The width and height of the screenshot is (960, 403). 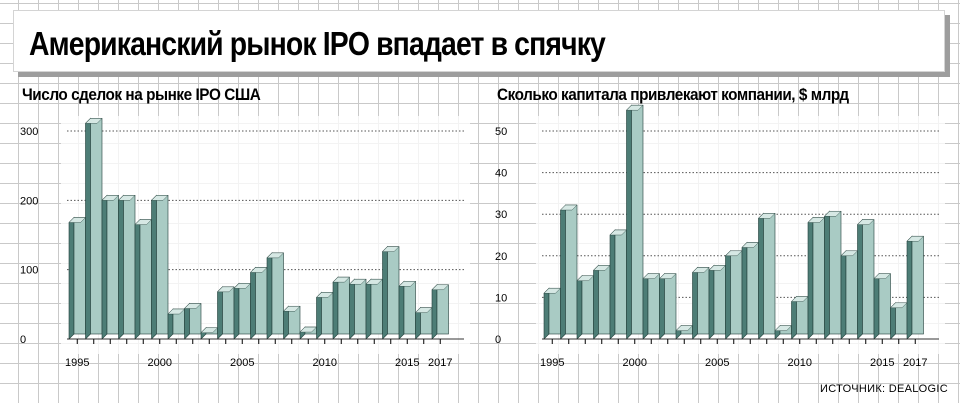 I want to click on y-tick-label: 200, so click(x=29, y=201).